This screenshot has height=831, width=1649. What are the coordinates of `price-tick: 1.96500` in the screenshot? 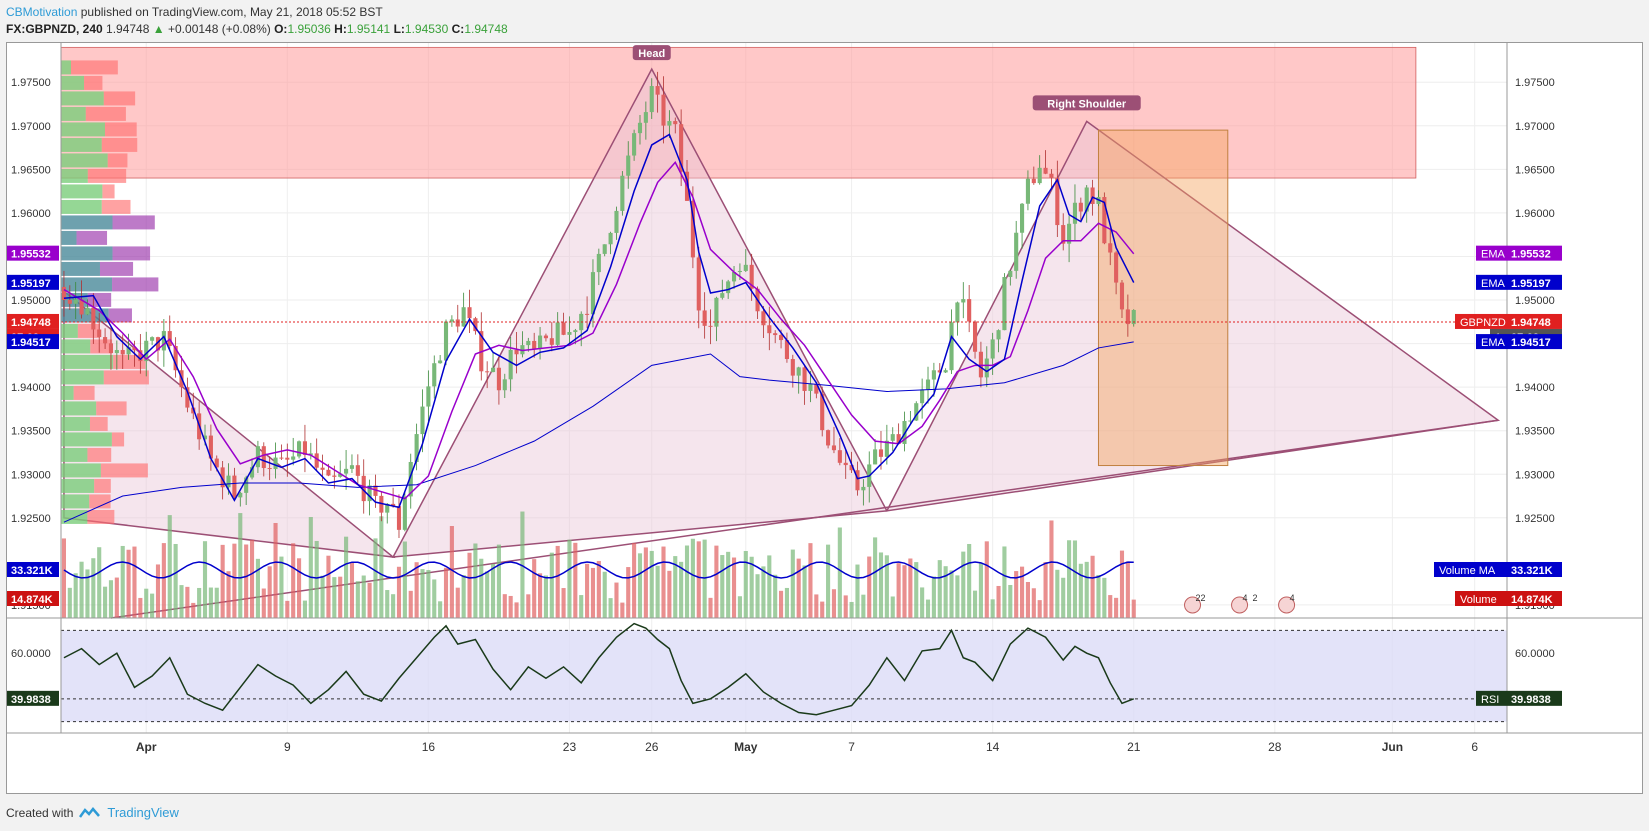 It's located at (1535, 170).